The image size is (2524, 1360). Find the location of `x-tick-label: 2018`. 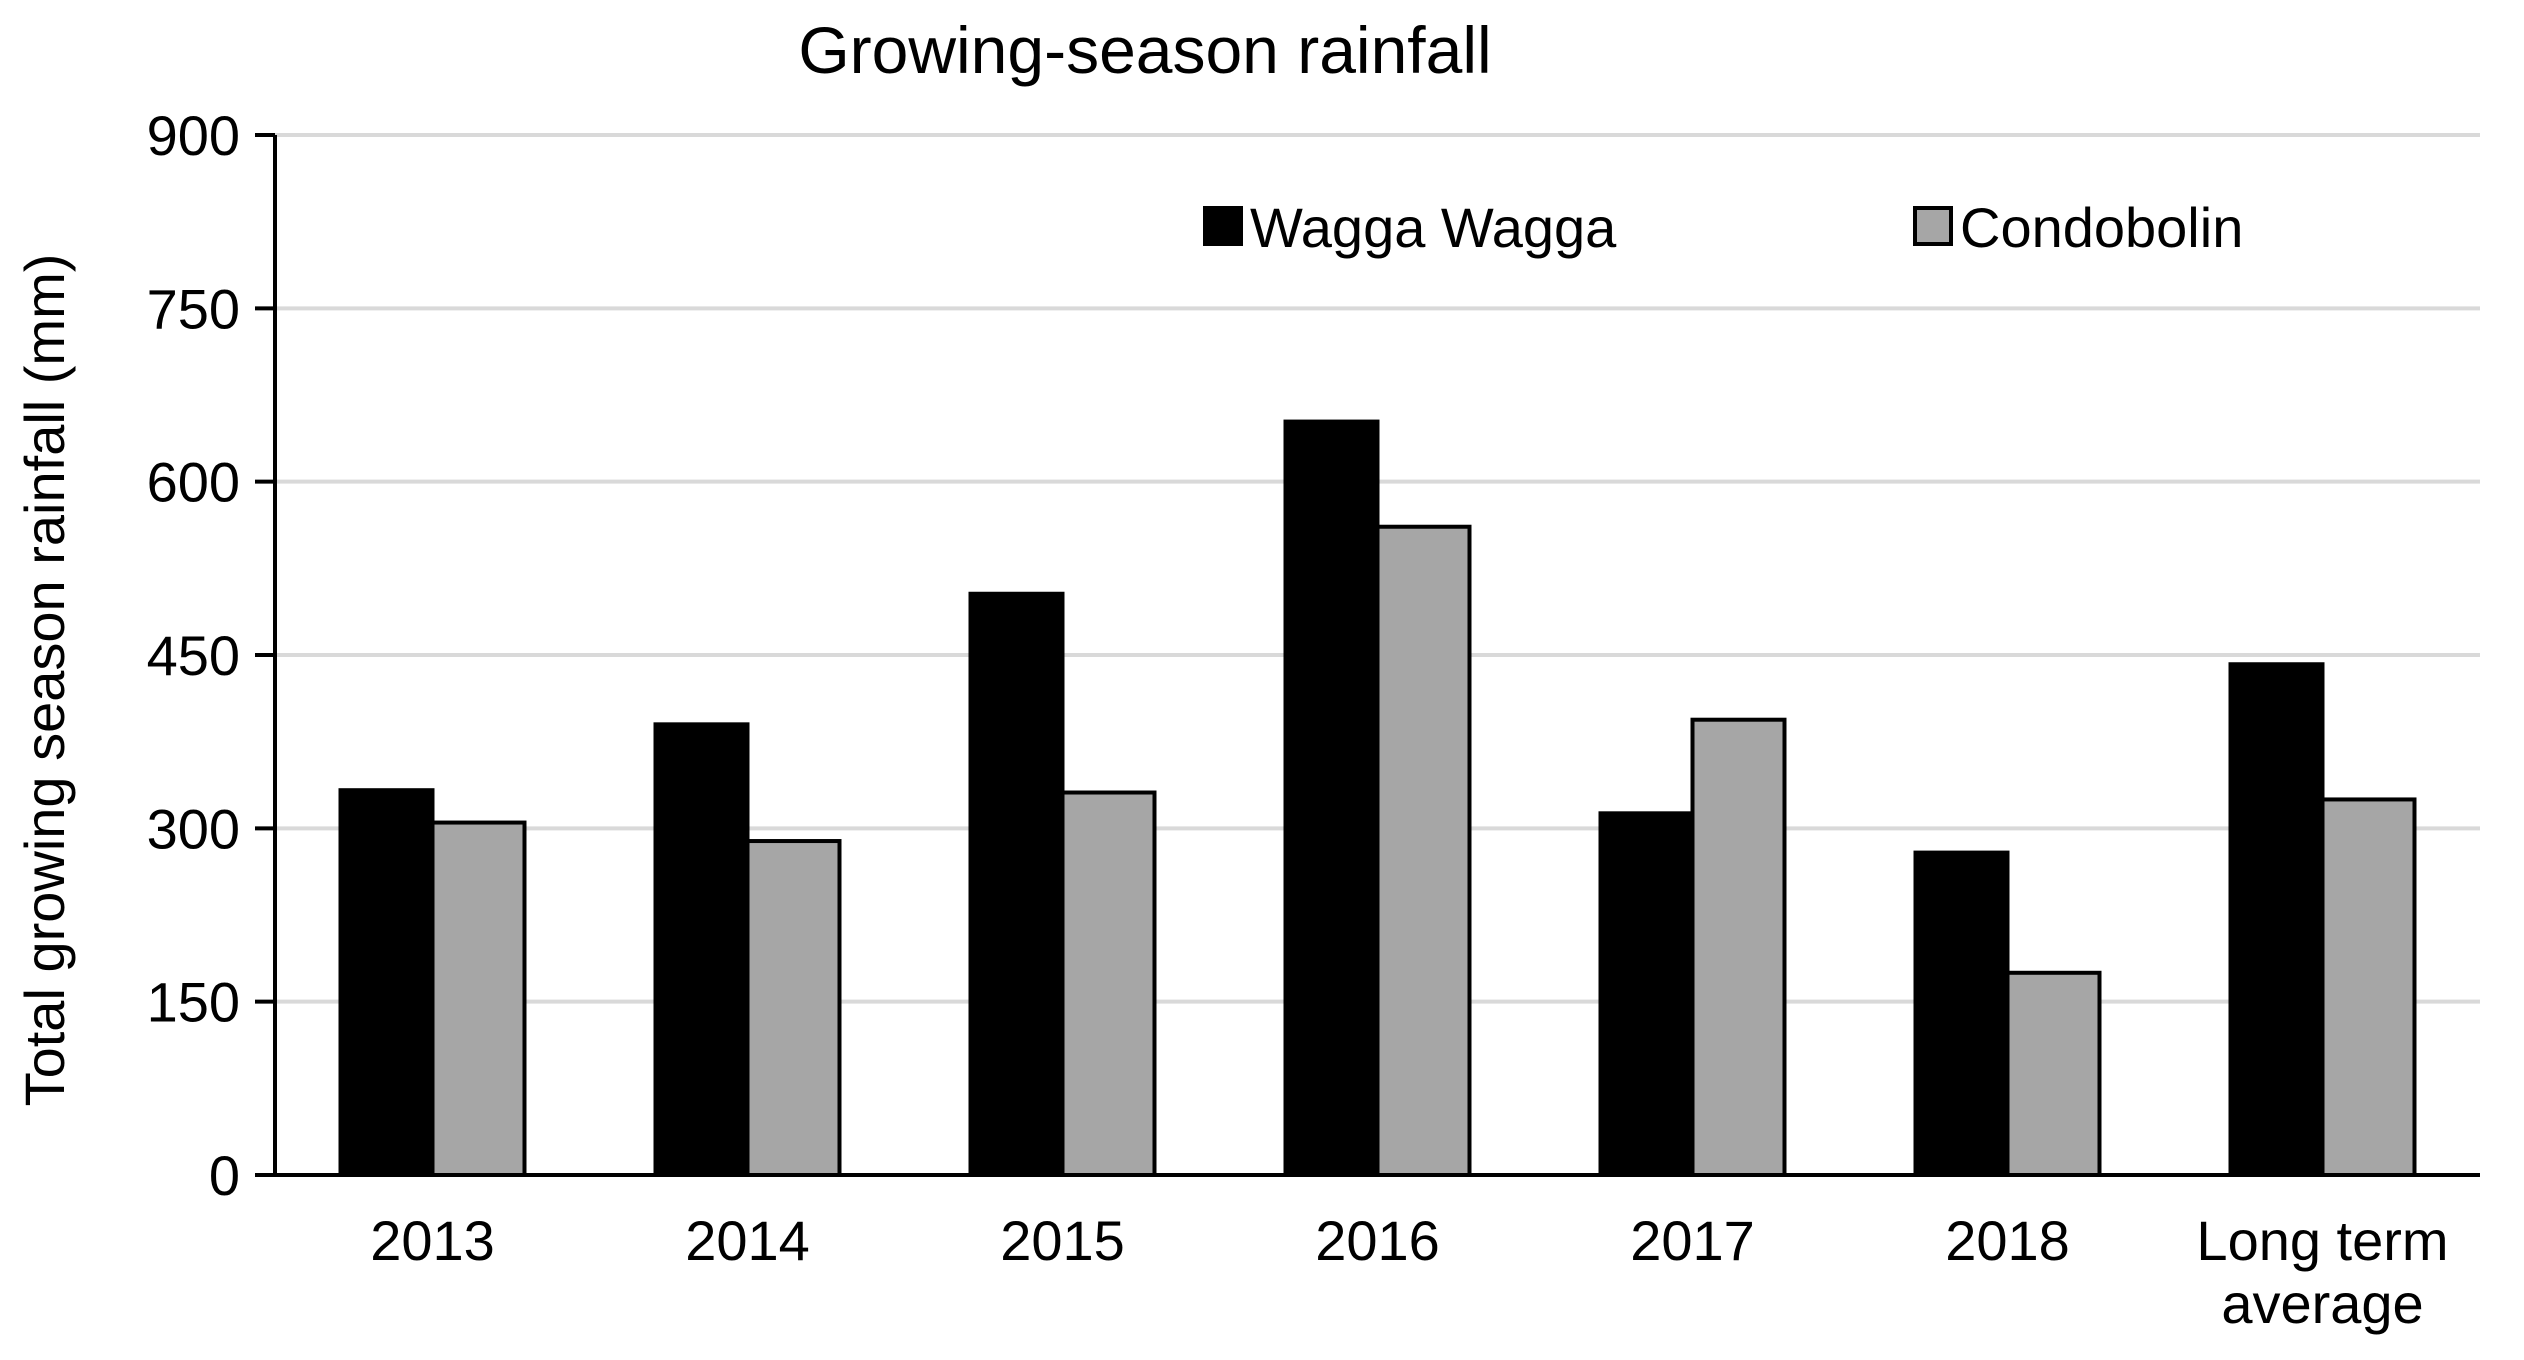

x-tick-label: 2018 is located at coordinates (2007, 1240).